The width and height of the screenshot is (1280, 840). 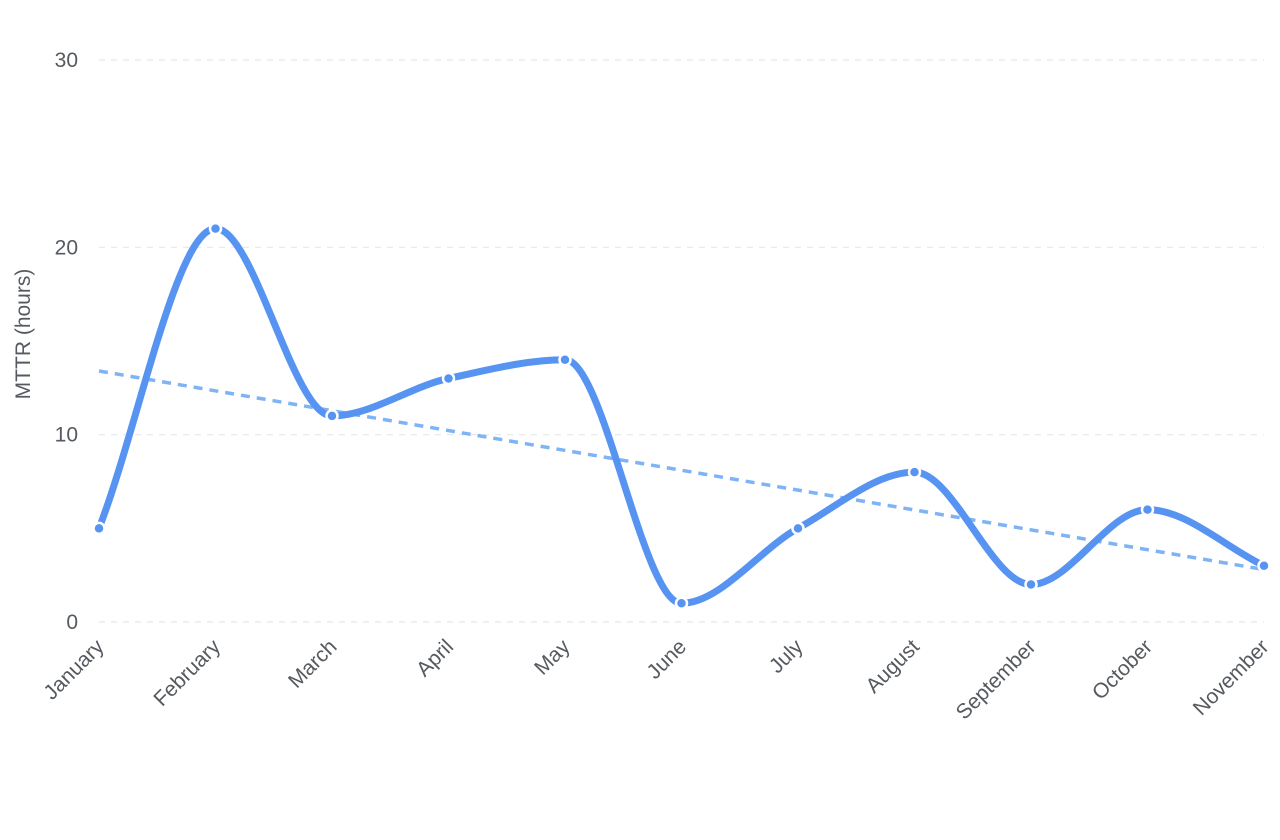 I want to click on y-tick-label: 10, so click(x=66, y=435).